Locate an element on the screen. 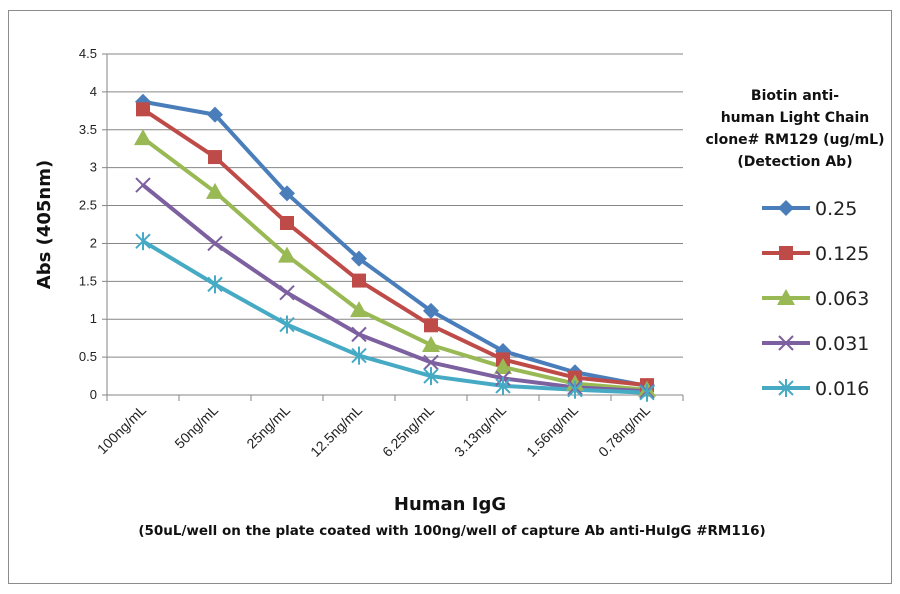  y-tick-label: 3.5 is located at coordinates (88, 129).